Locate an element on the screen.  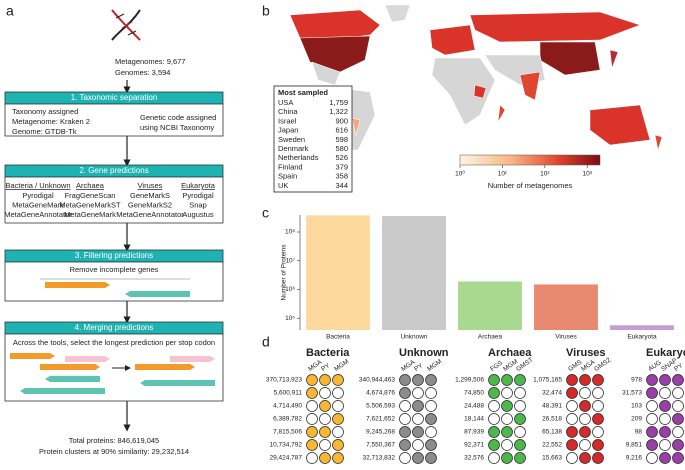
row-count: 7,815,506 is located at coordinates (287, 432).